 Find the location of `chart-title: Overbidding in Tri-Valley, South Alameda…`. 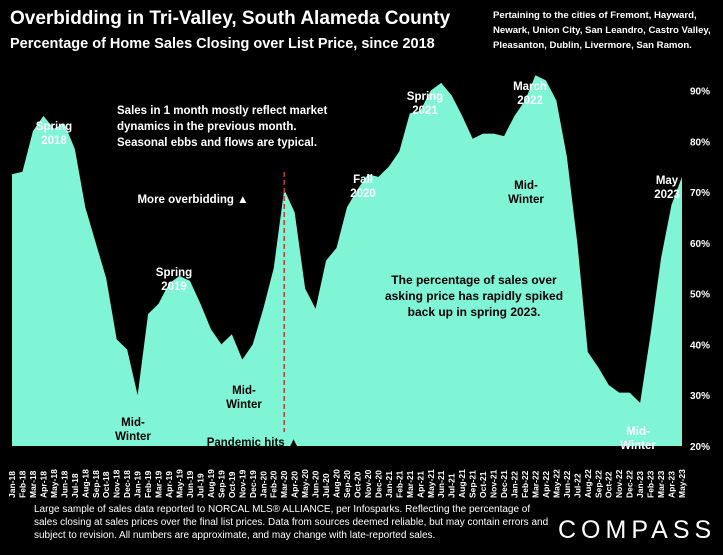

chart-title: Overbidding in Tri-Valley, South Alameda… is located at coordinates (230, 18).